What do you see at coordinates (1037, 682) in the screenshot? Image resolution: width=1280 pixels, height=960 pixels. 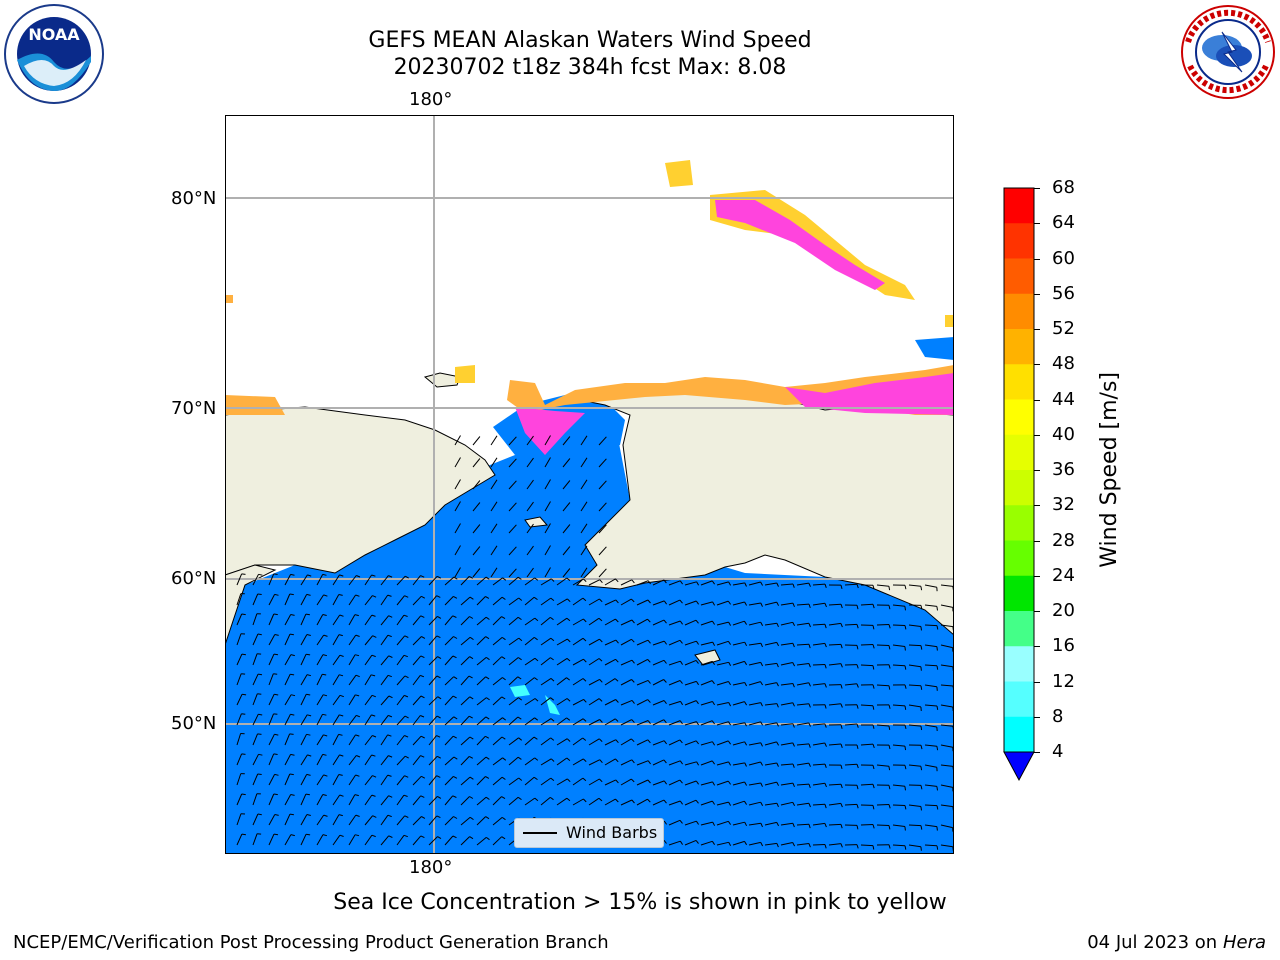 I see `colorbar-tick` at bounding box center [1037, 682].